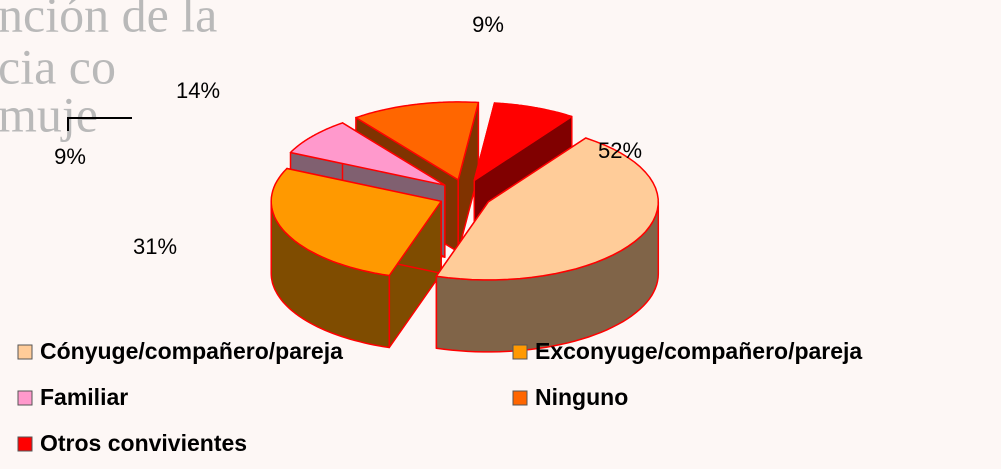  I want to click on leader-line, so click(99, 124).